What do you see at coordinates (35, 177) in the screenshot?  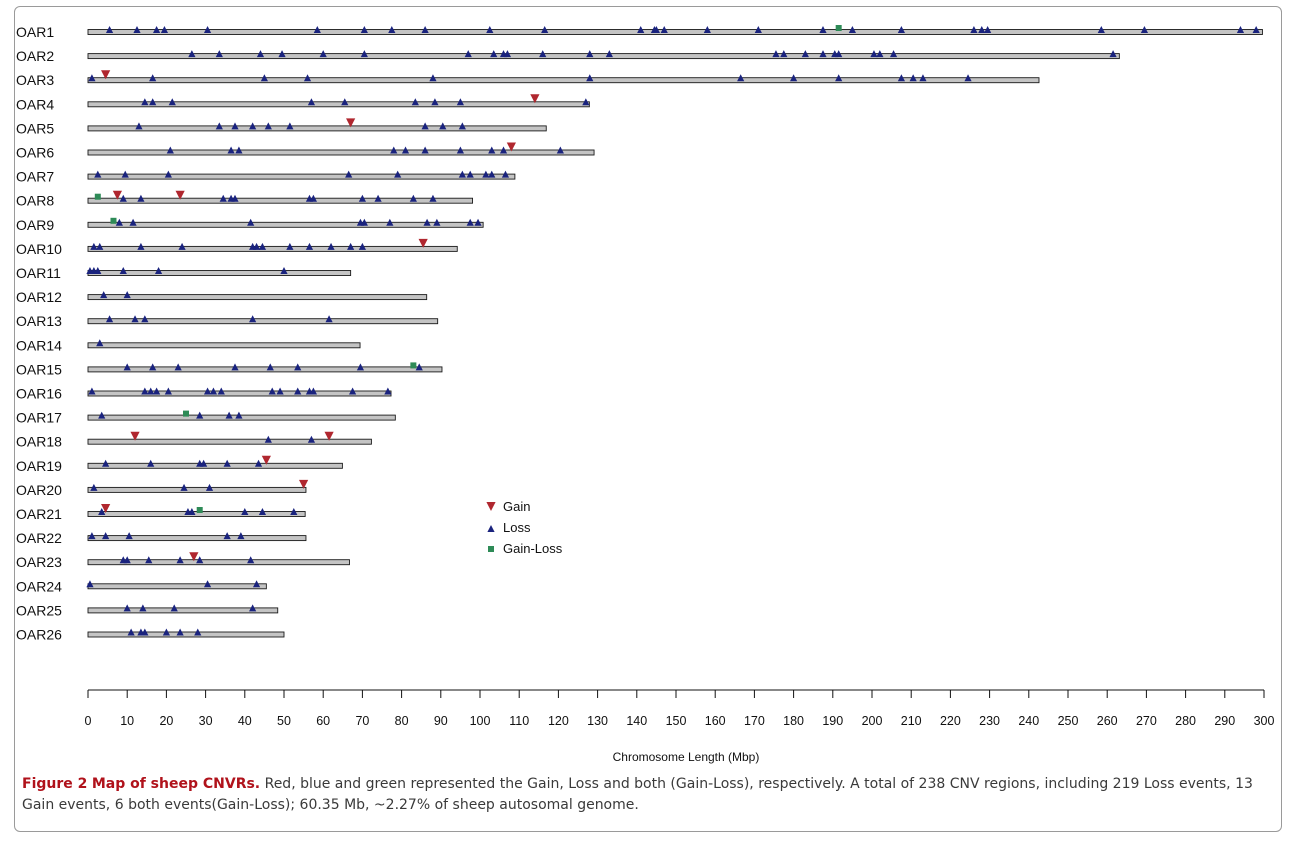 I see `chromosome-label: OAR7` at bounding box center [35, 177].